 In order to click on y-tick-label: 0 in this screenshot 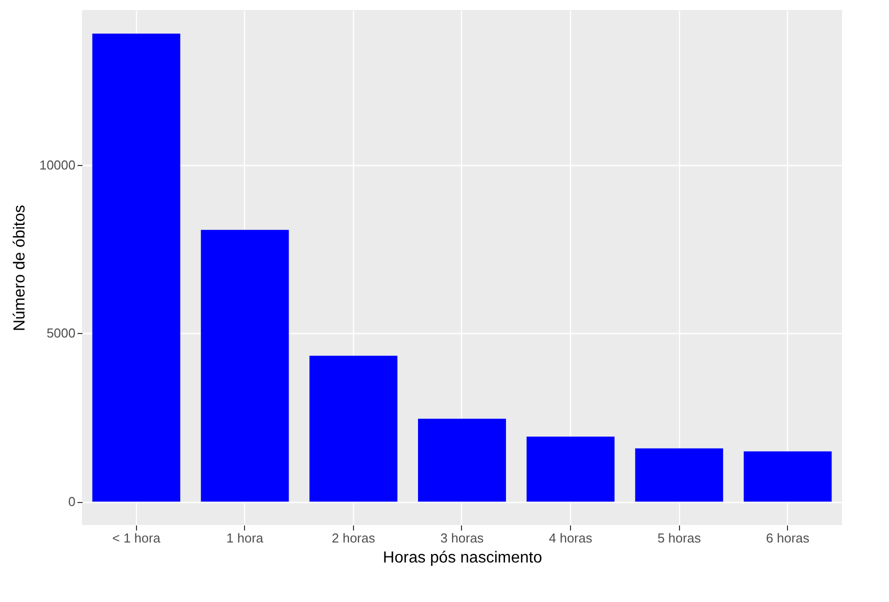, I will do `click(72, 502)`.